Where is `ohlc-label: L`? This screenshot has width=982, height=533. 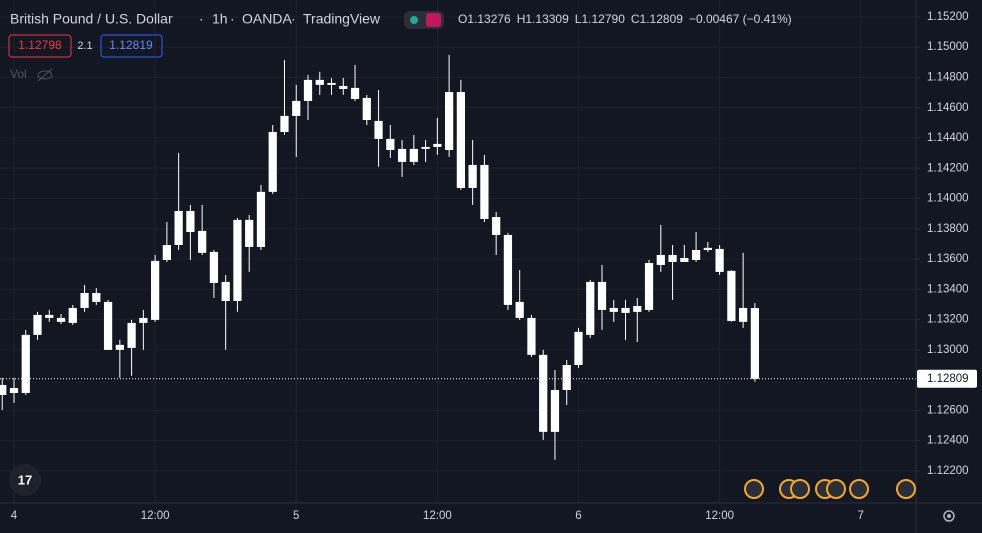 ohlc-label: L is located at coordinates (578, 19).